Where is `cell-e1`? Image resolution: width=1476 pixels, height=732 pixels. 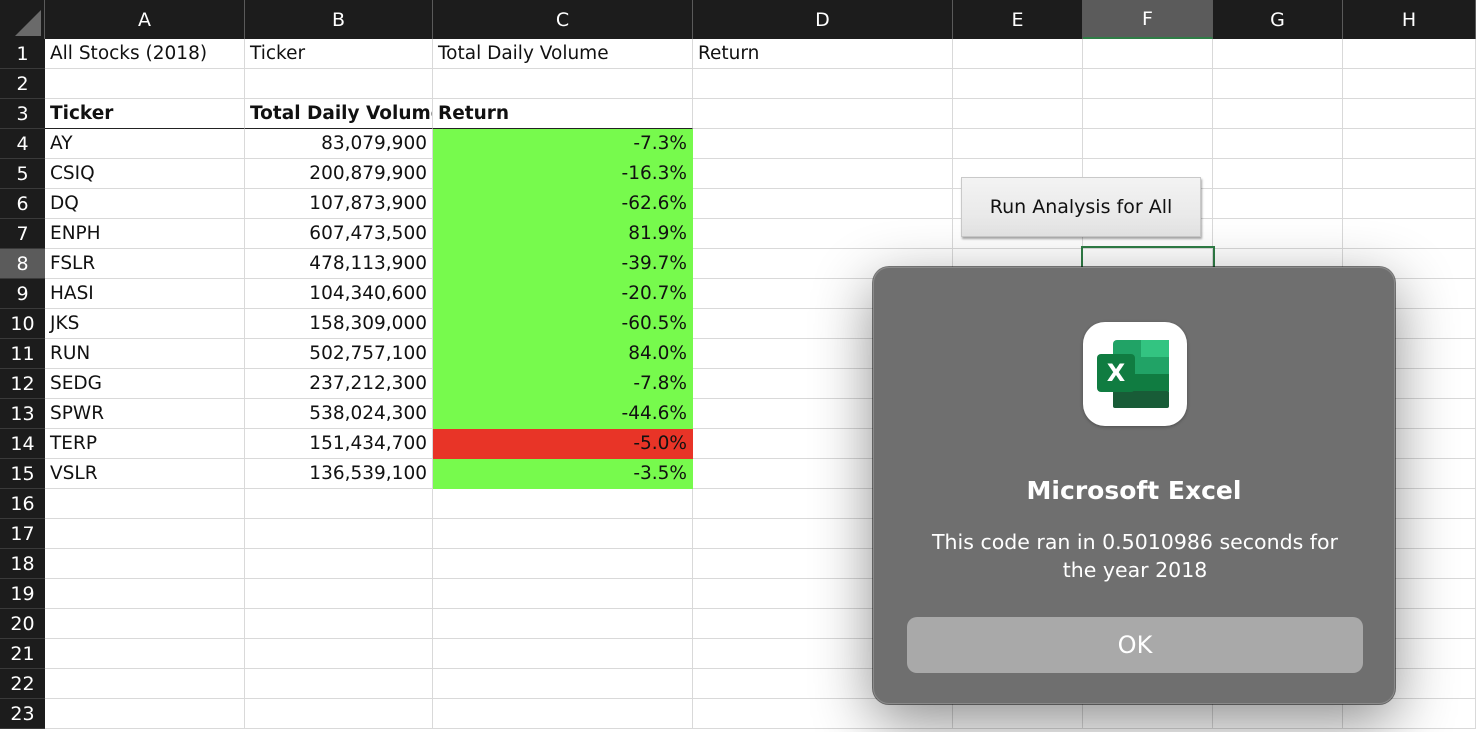 cell-e1 is located at coordinates (1018, 54).